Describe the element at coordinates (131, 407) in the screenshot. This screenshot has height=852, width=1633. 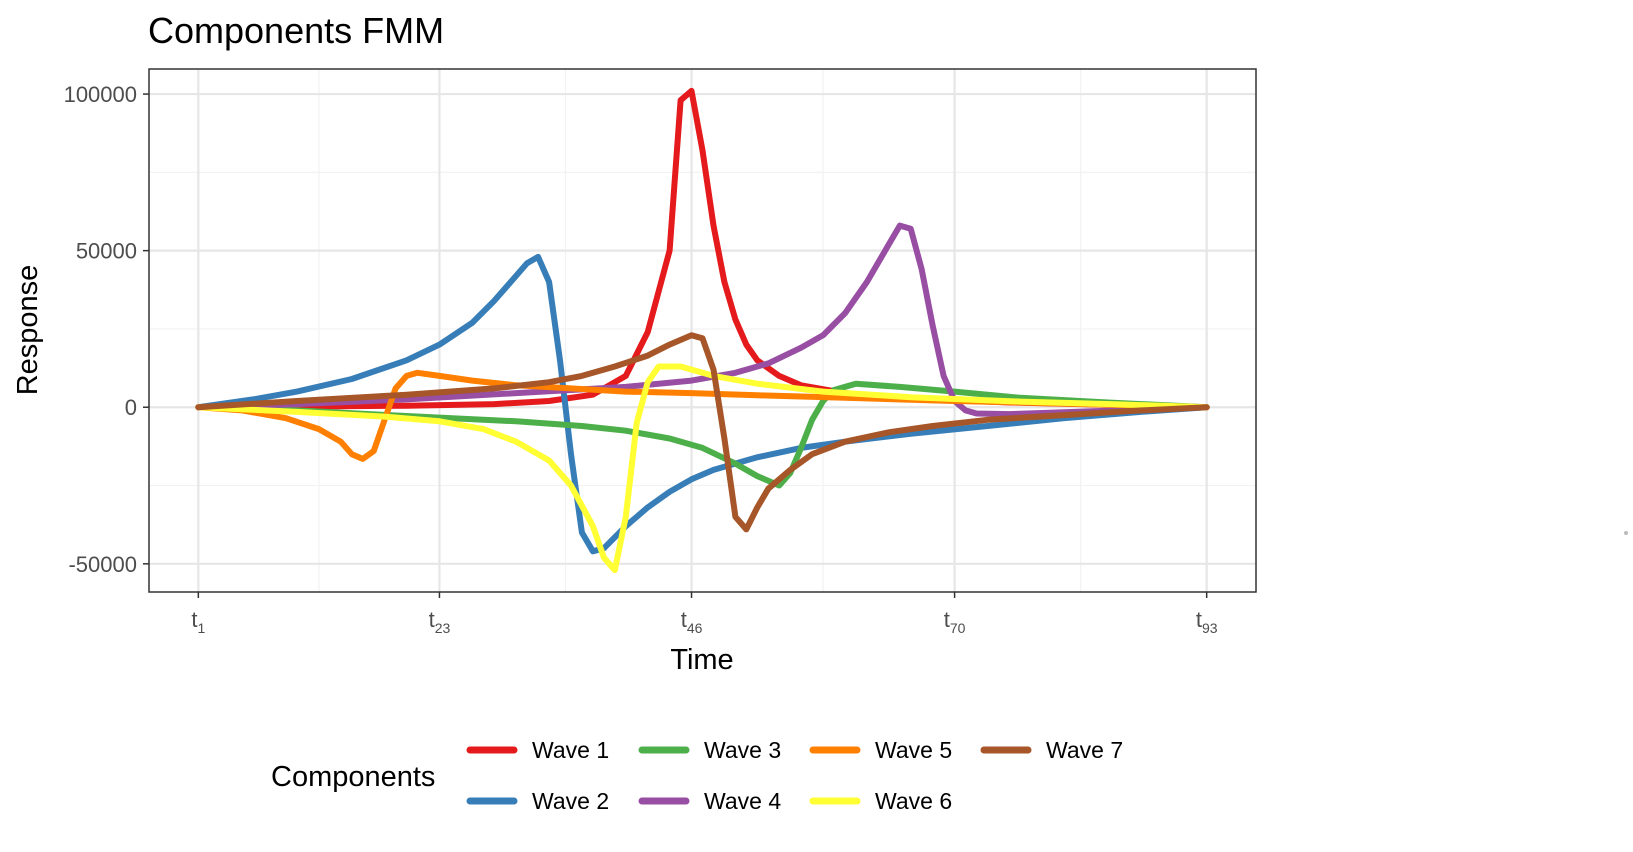
I see `y-tick-label: 0` at that location.